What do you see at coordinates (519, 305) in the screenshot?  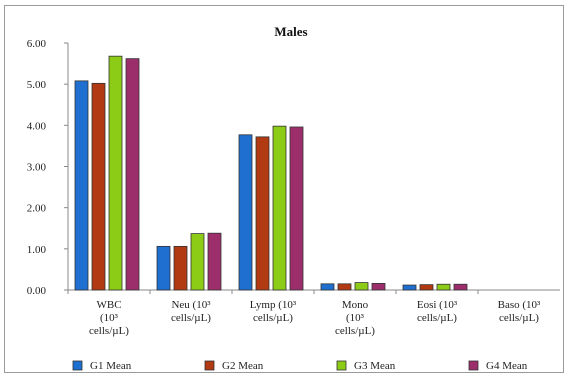 I see `x-tick-label: Baso (10³` at bounding box center [519, 305].